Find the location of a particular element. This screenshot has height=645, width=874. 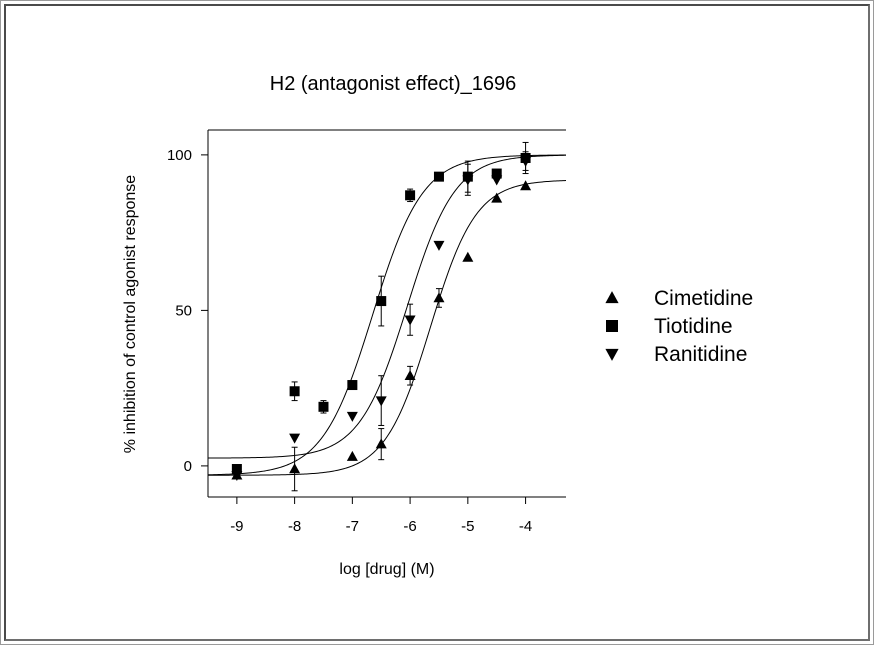

chart-title: H2 (antagonist effect)_1696 is located at coordinates (393, 84).